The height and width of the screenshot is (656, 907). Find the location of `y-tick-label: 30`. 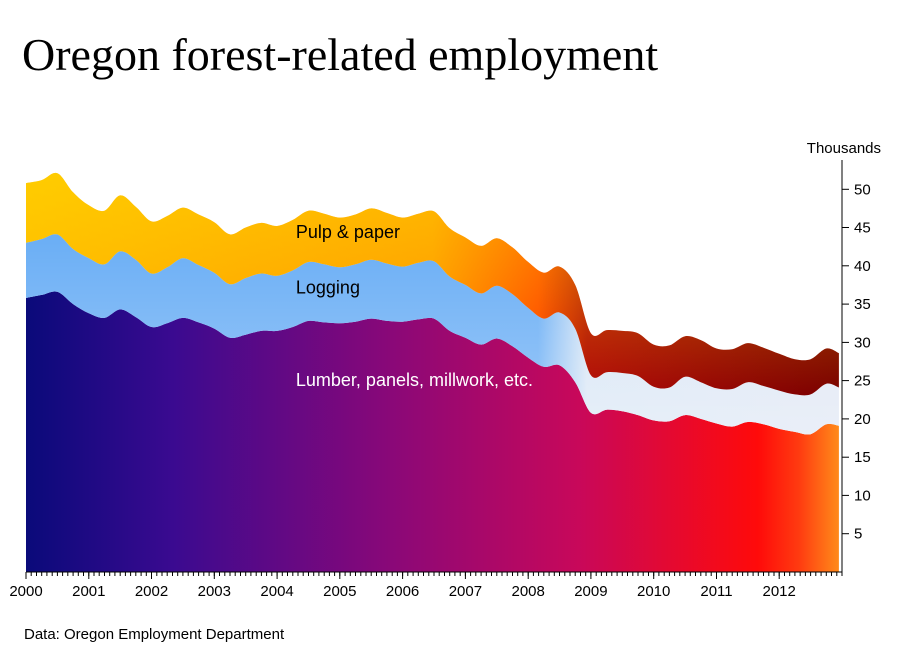

y-tick-label: 30 is located at coordinates (862, 342).